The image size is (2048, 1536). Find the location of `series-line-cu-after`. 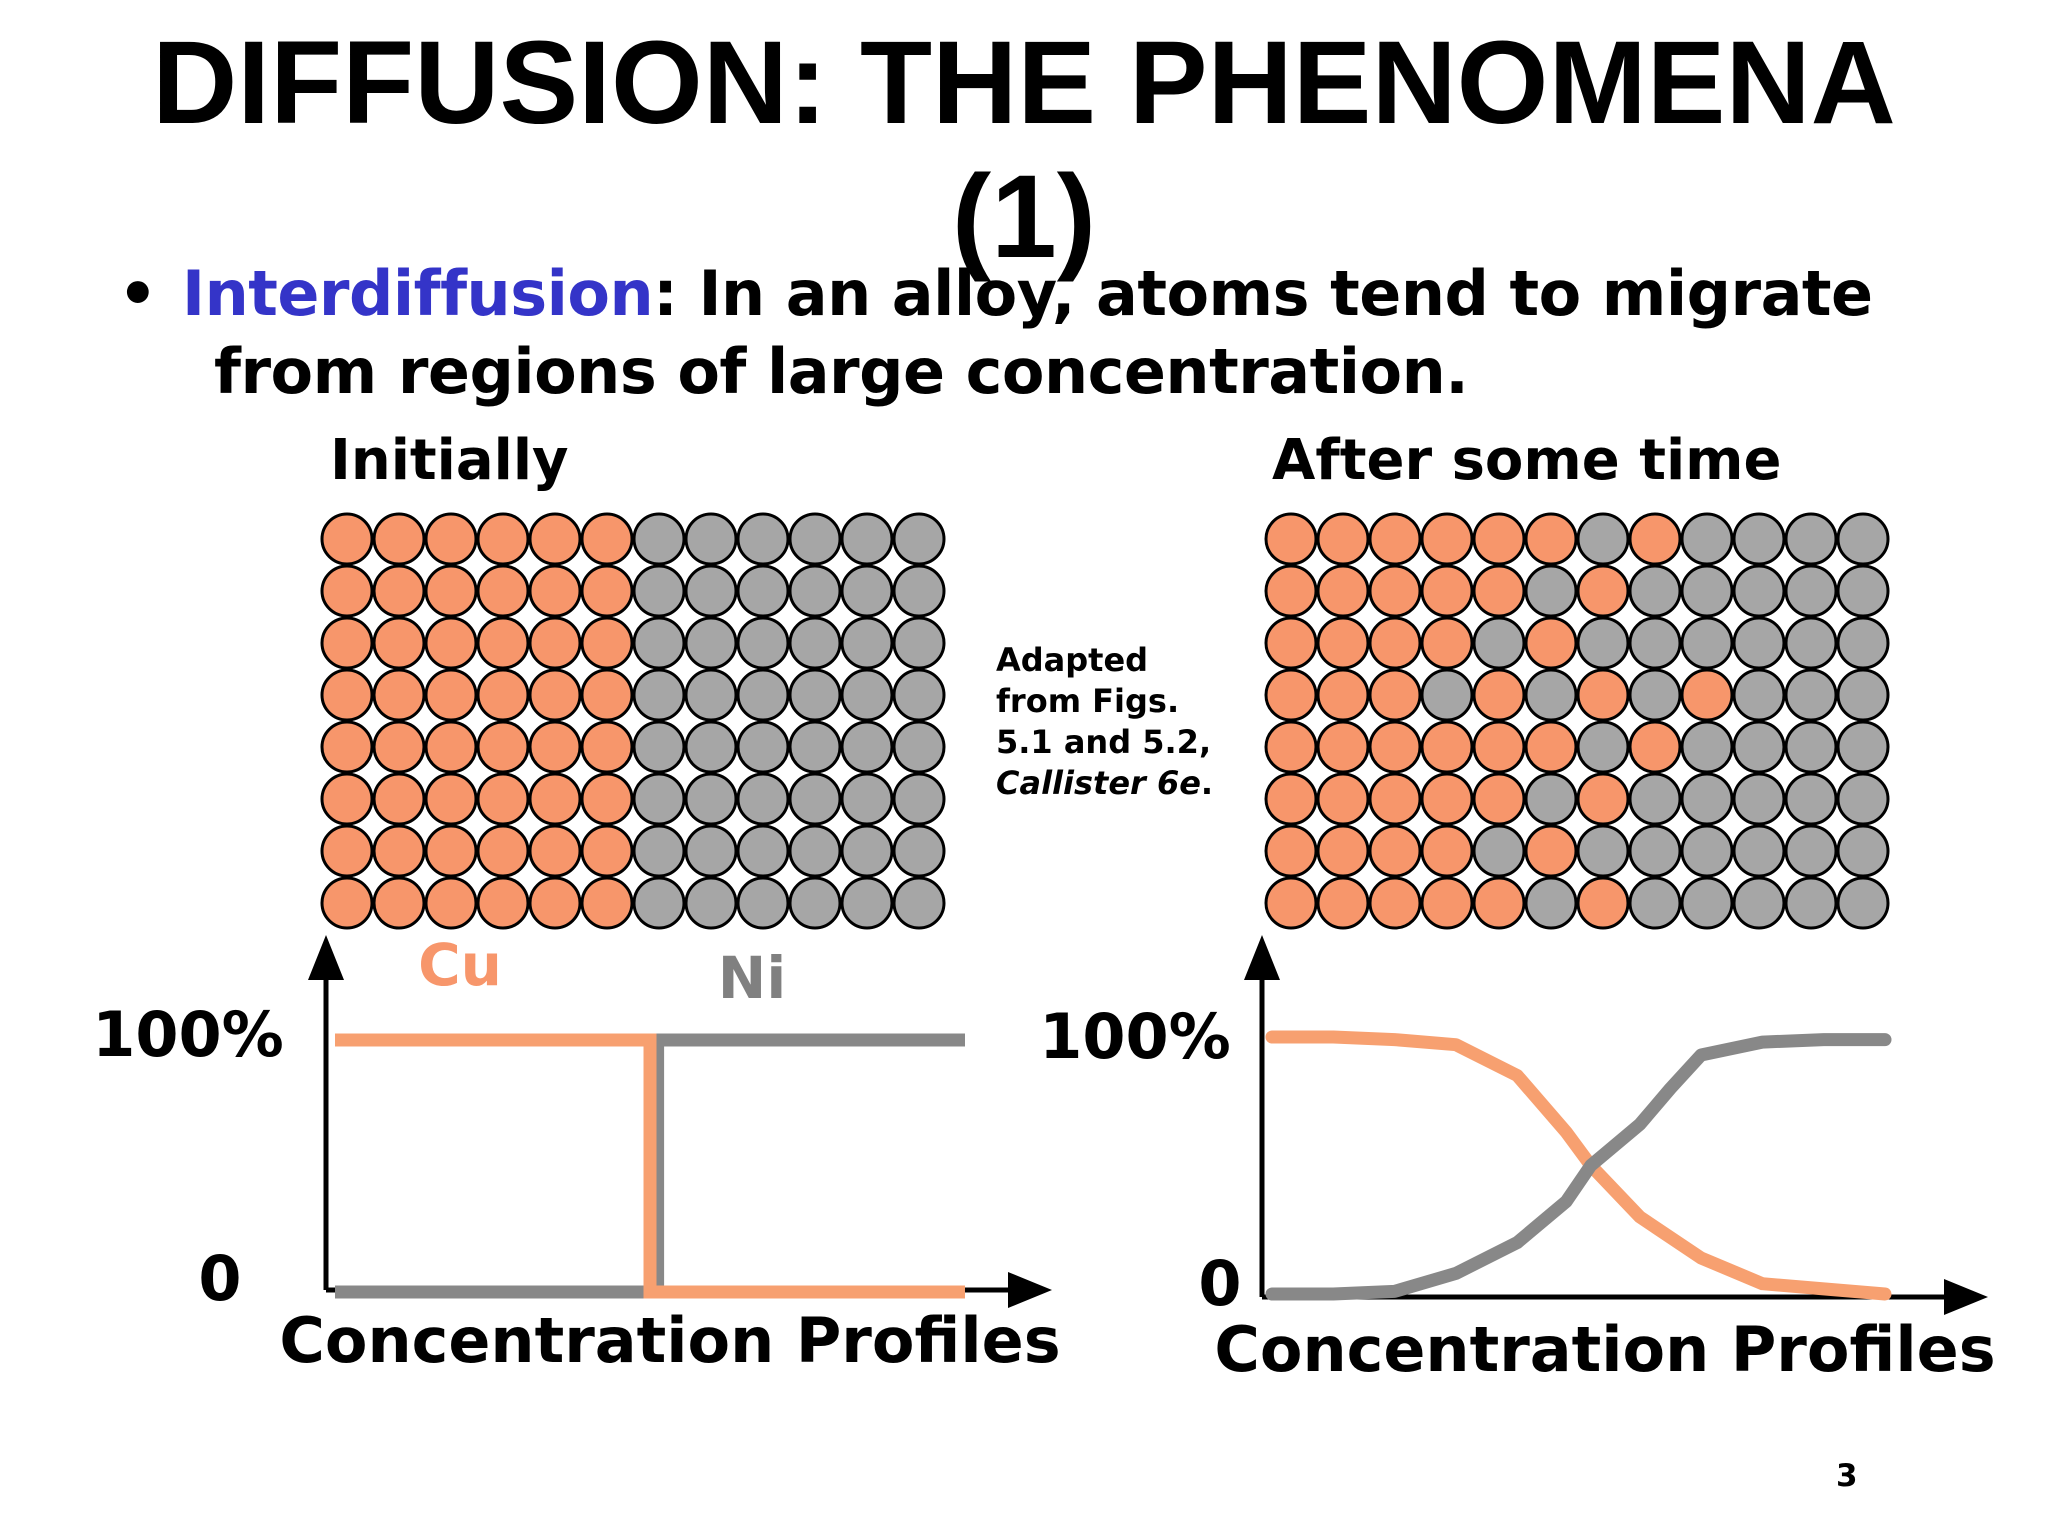

series-line-cu-after is located at coordinates (1578, 1165).